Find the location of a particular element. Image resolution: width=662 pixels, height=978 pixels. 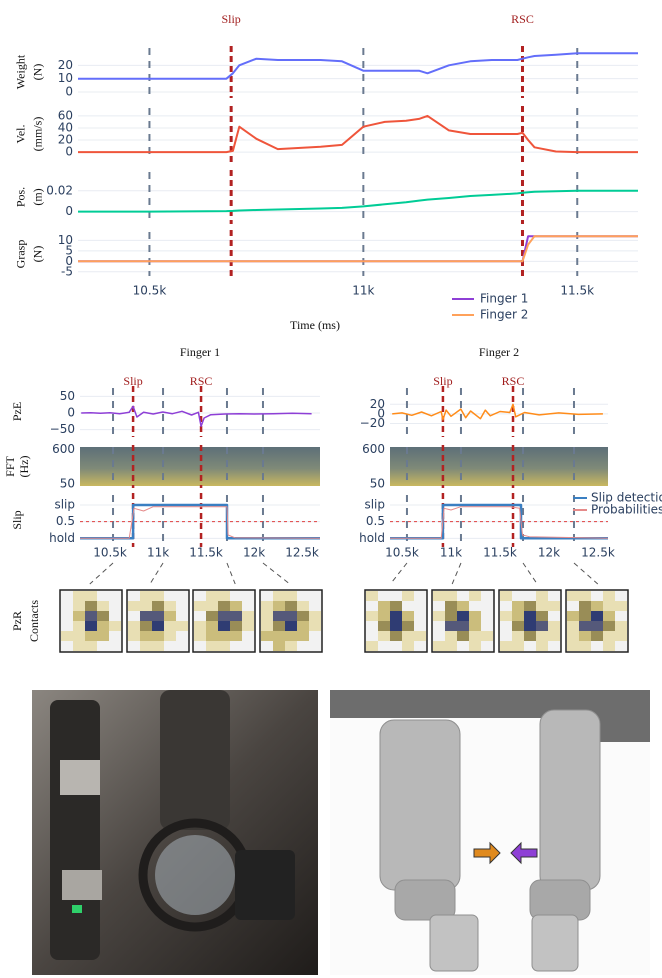

y-axis-label: FFT is located at coordinates (10, 465).